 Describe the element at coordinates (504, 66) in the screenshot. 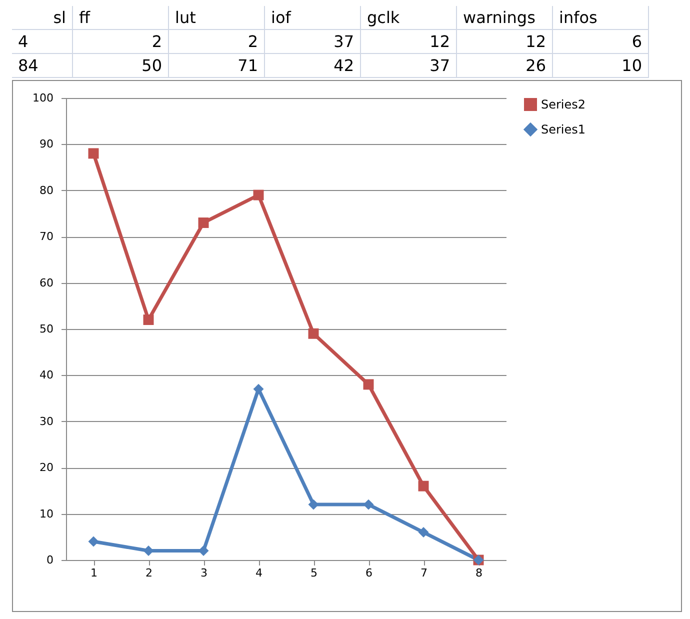

I see `text: 26` at that location.